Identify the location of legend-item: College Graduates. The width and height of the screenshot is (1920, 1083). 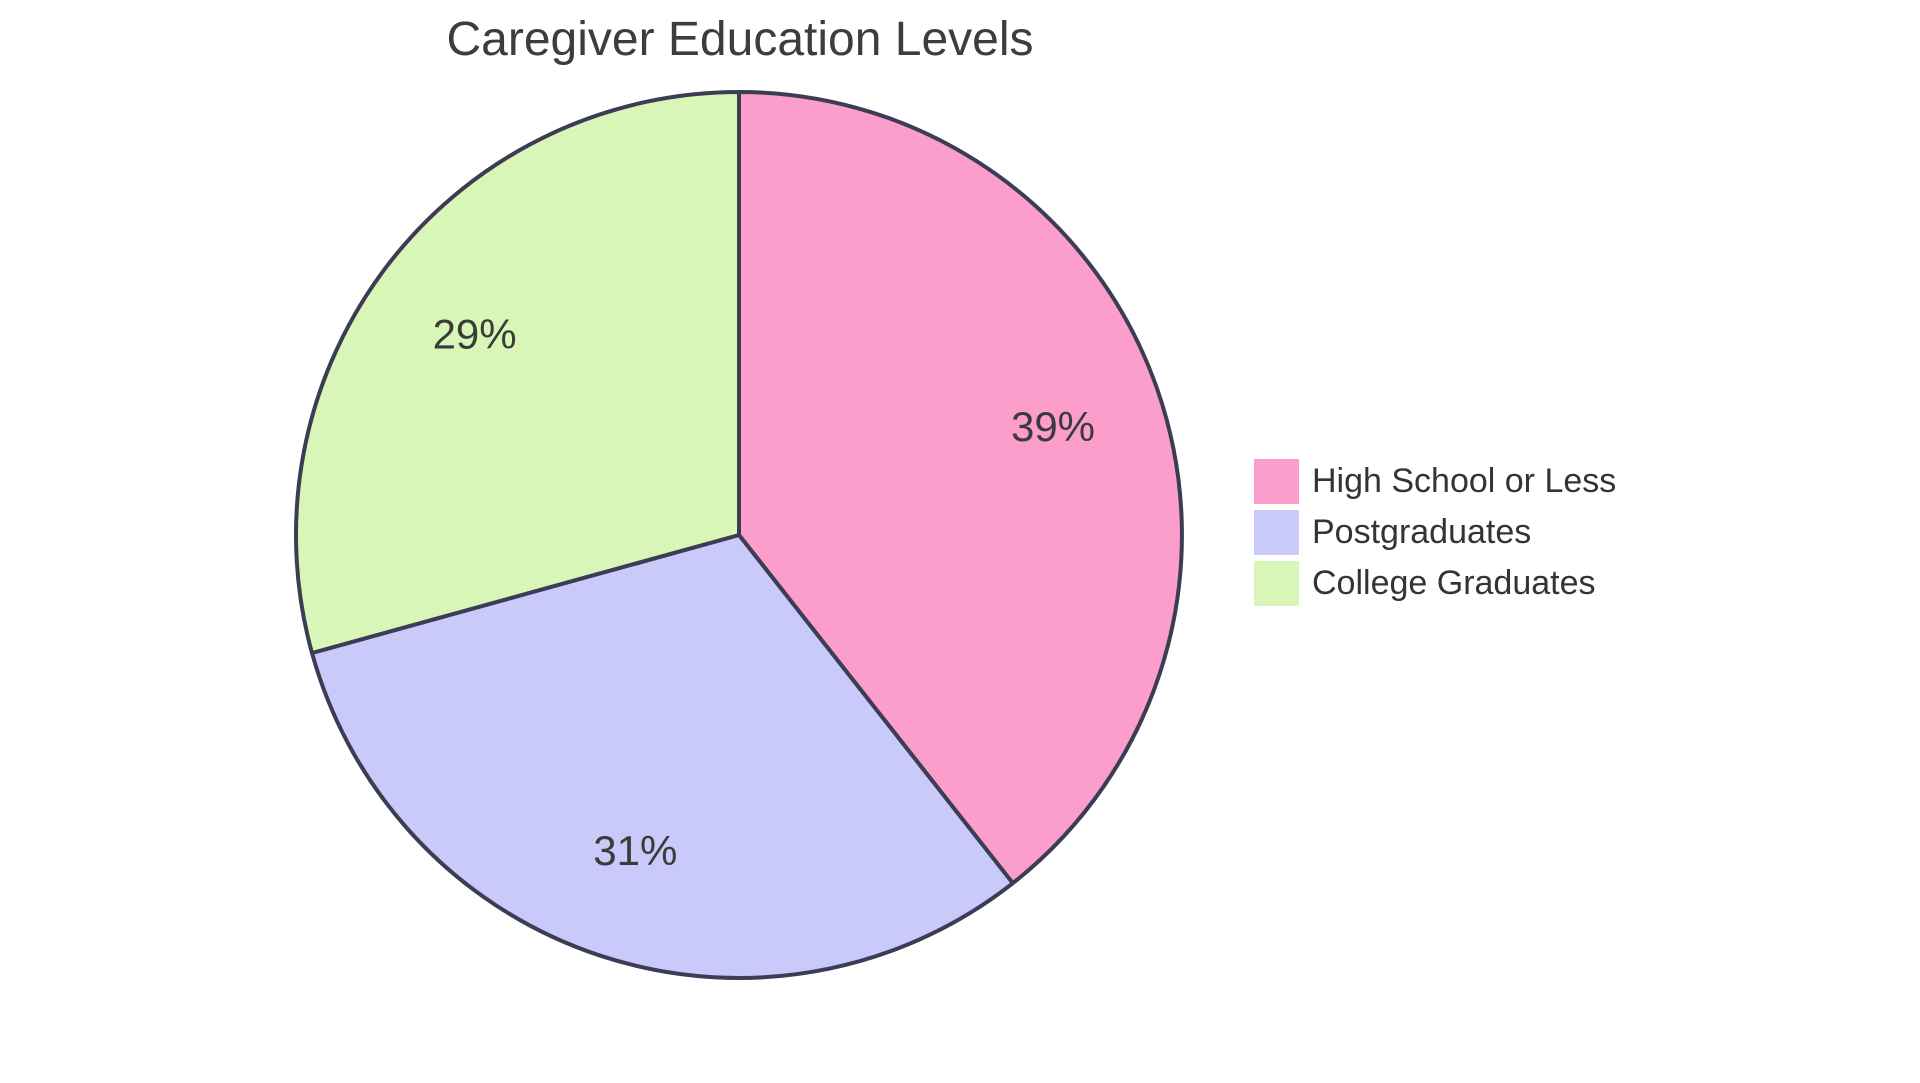
(1435, 583).